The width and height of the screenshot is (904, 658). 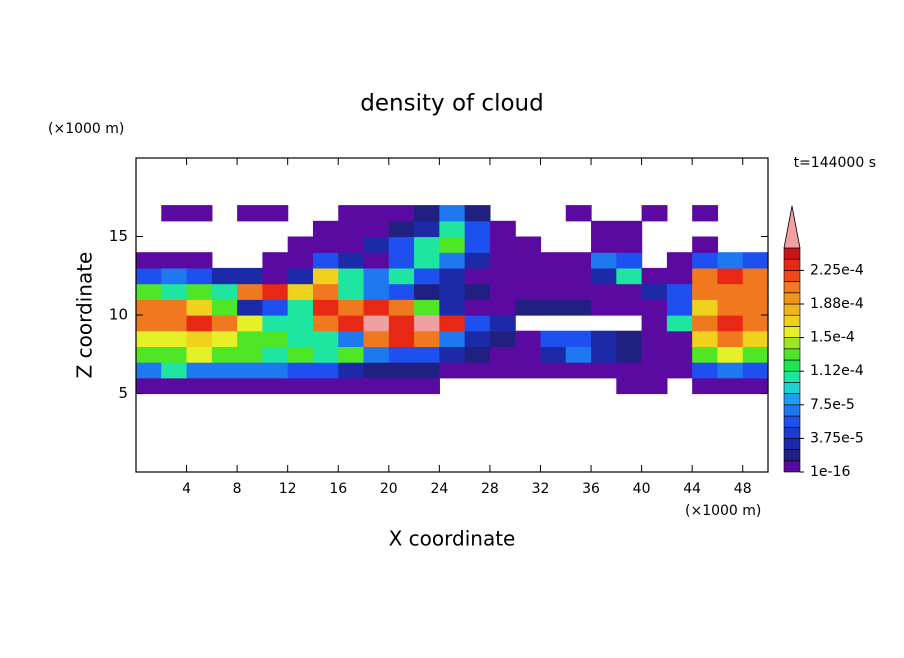 What do you see at coordinates (541, 489) in the screenshot?
I see `x-tick-label: 32` at bounding box center [541, 489].